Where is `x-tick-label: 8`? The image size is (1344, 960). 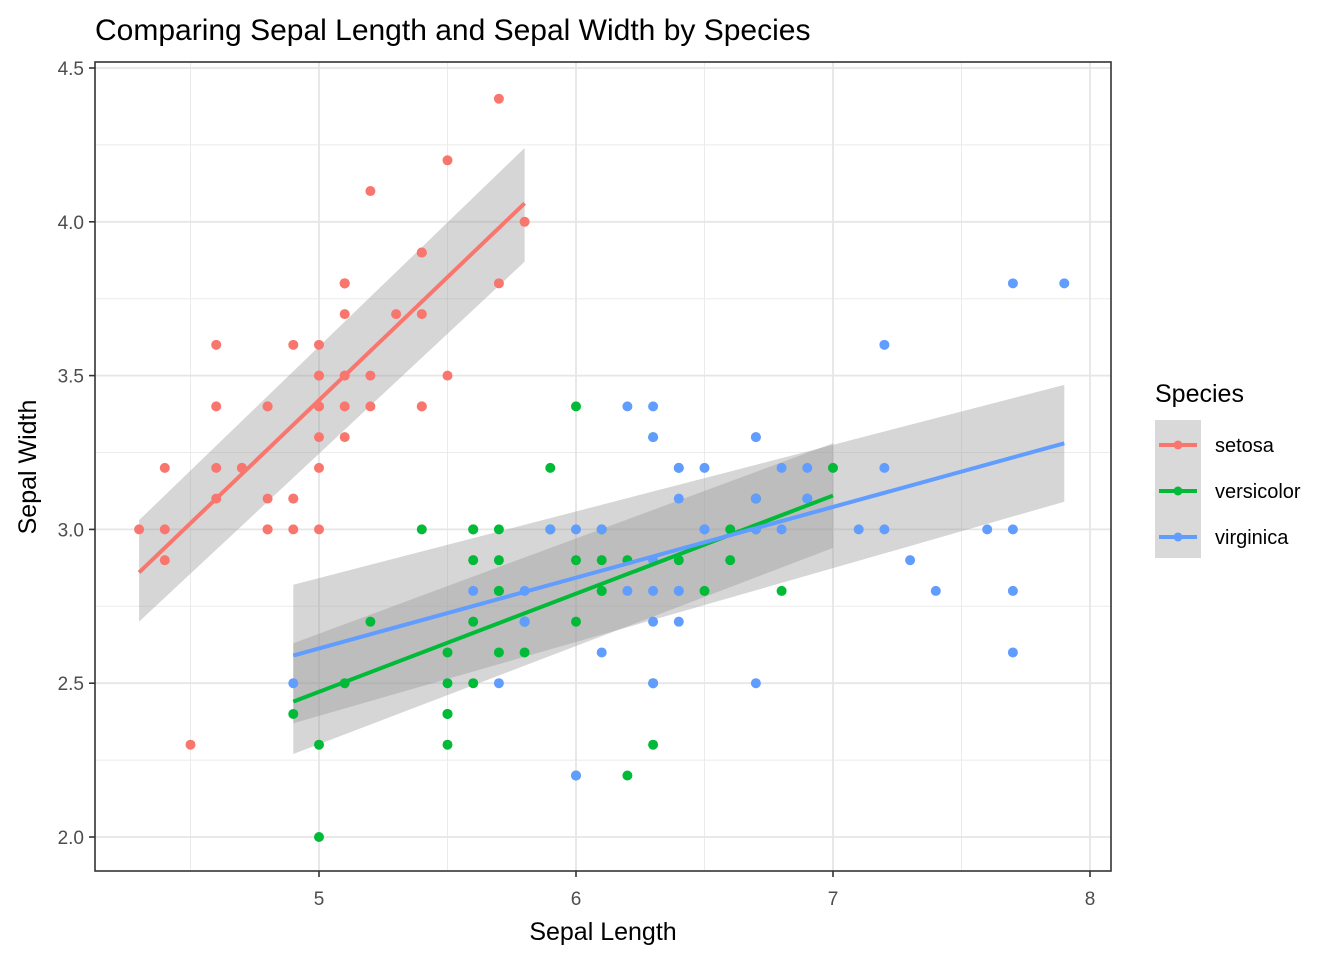
x-tick-label: 8 is located at coordinates (1090, 899).